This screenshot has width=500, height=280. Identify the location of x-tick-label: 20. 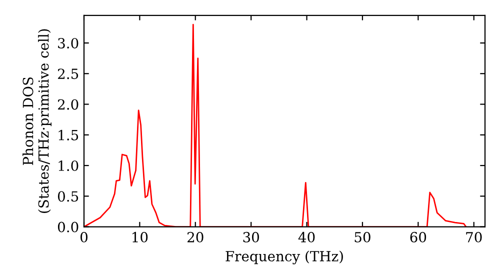
(195, 237).